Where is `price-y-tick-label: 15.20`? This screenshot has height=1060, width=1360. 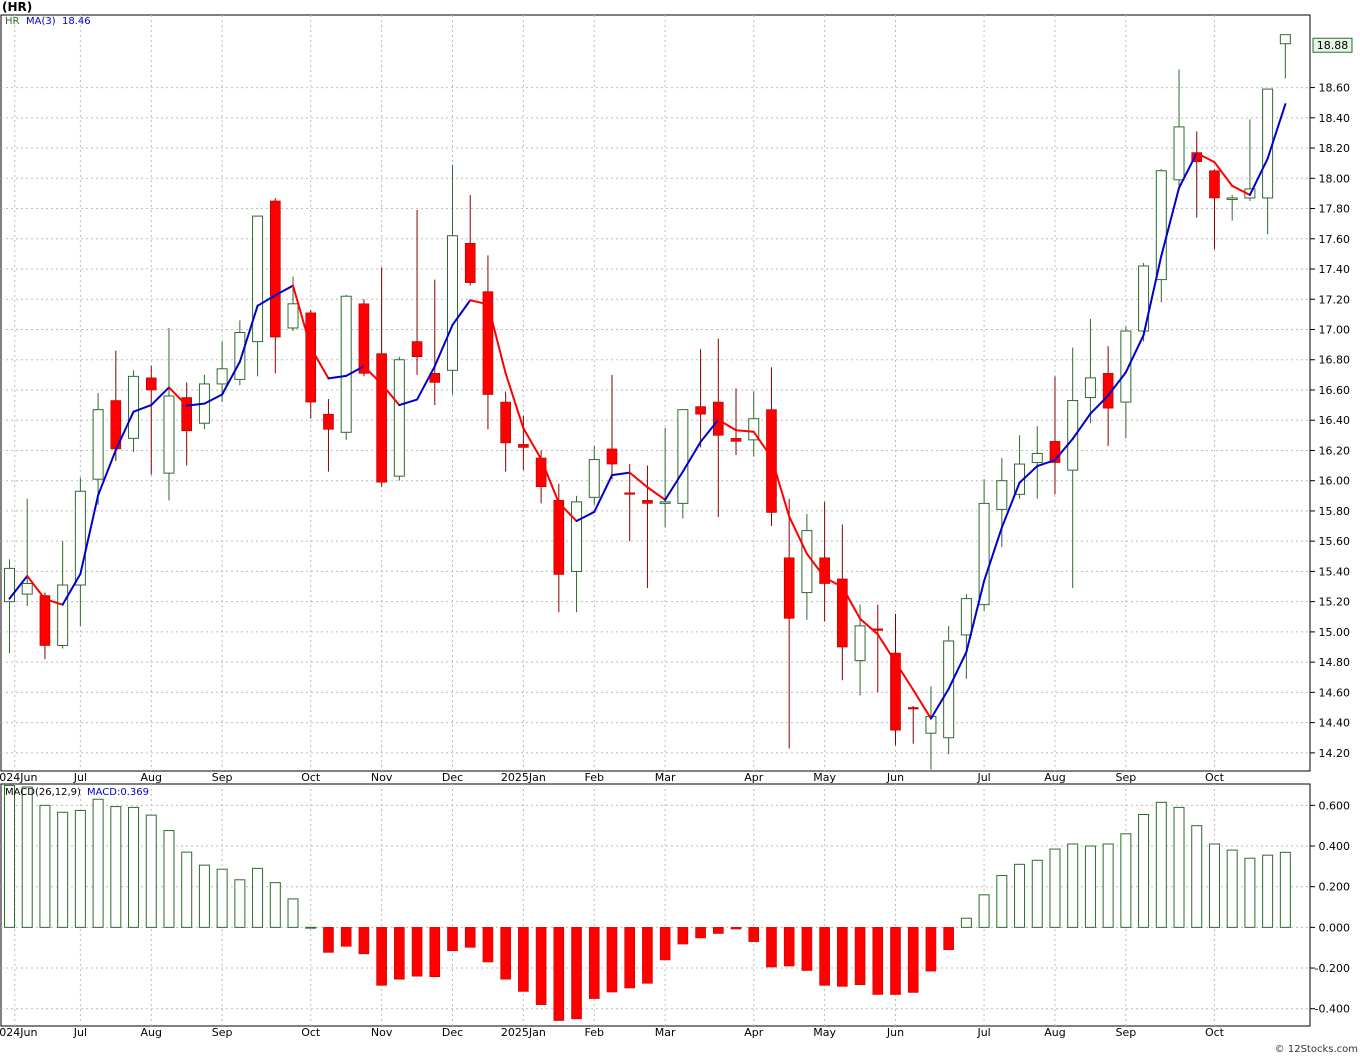
price-y-tick-label: 15.20 is located at coordinates (1335, 602).